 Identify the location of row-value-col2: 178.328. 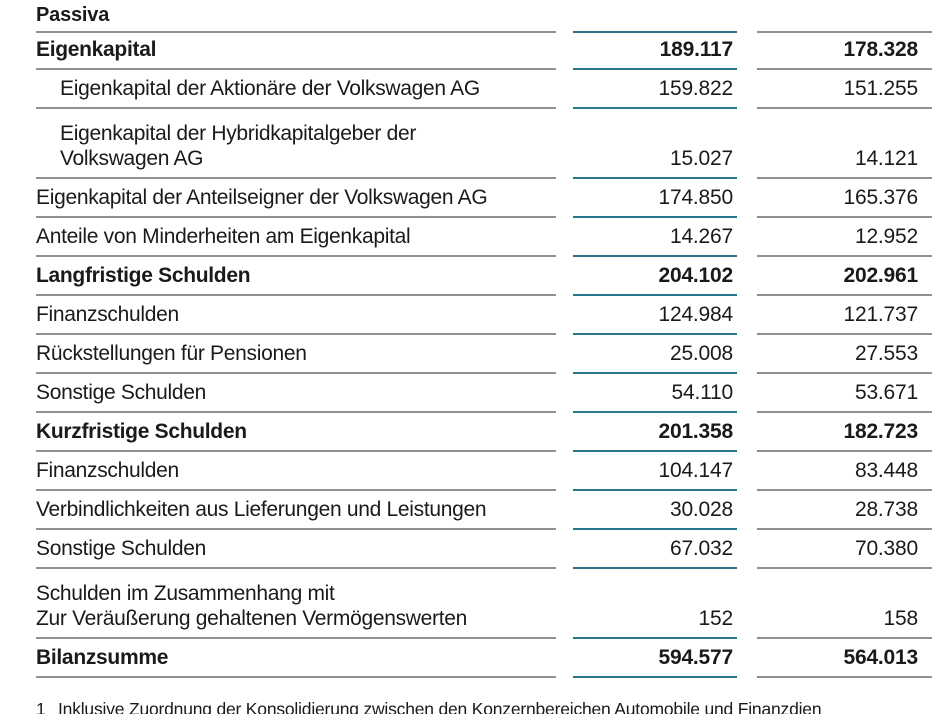
(844, 50).